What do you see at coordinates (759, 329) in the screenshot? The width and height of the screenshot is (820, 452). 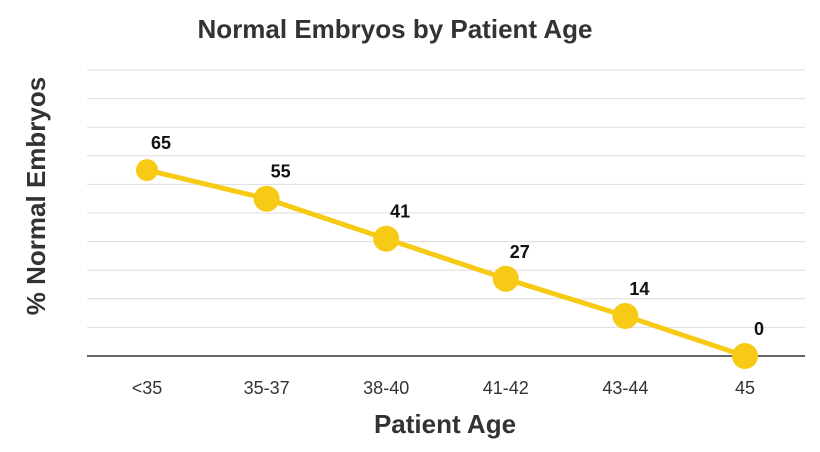 I see `data-label: 0` at bounding box center [759, 329].